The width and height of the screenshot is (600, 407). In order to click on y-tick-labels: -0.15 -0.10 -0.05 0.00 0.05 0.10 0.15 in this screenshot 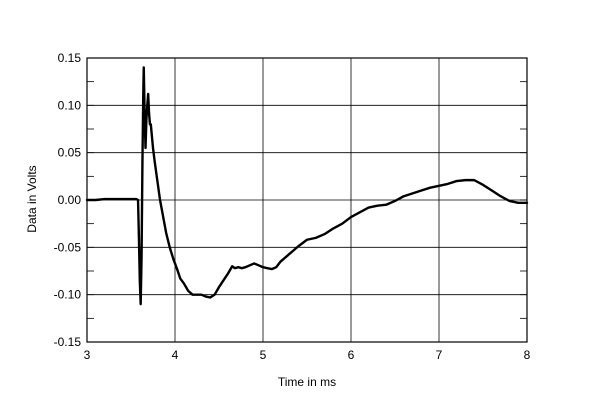, I will do `click(68, 200)`.